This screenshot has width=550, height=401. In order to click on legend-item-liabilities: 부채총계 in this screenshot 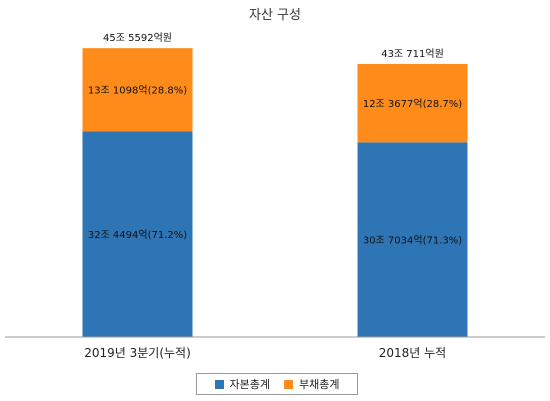, I will do `click(311, 384)`.